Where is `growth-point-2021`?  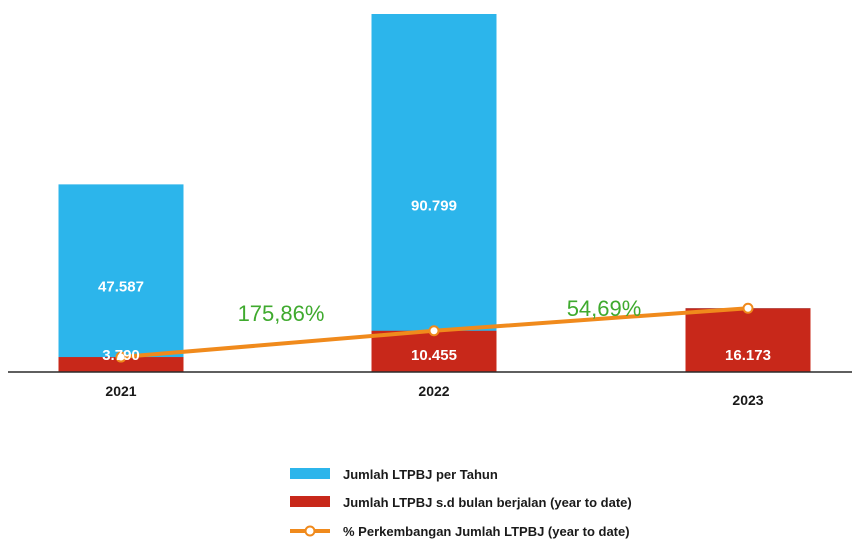 growth-point-2021 is located at coordinates (121, 357).